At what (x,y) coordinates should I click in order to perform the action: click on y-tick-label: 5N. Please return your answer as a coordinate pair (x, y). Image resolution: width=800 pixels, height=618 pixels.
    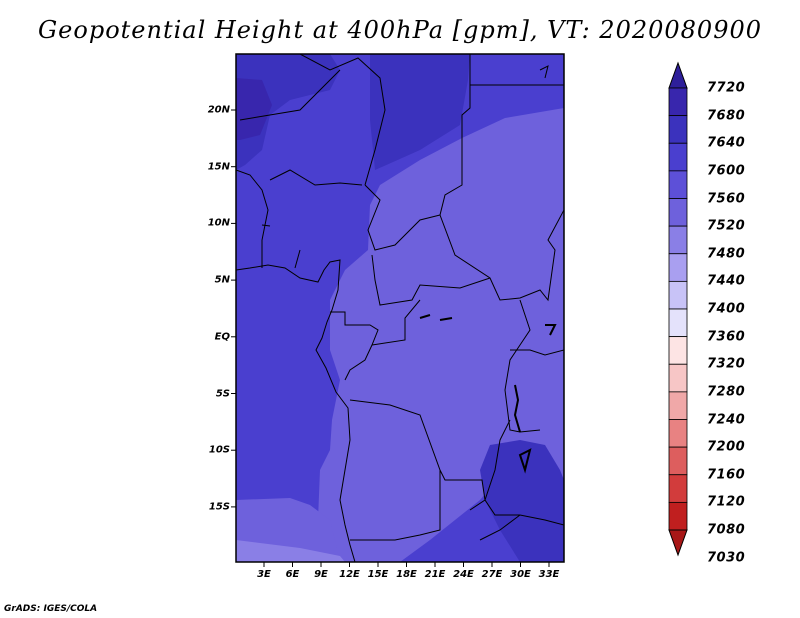
    Looking at the image, I should click on (222, 280).